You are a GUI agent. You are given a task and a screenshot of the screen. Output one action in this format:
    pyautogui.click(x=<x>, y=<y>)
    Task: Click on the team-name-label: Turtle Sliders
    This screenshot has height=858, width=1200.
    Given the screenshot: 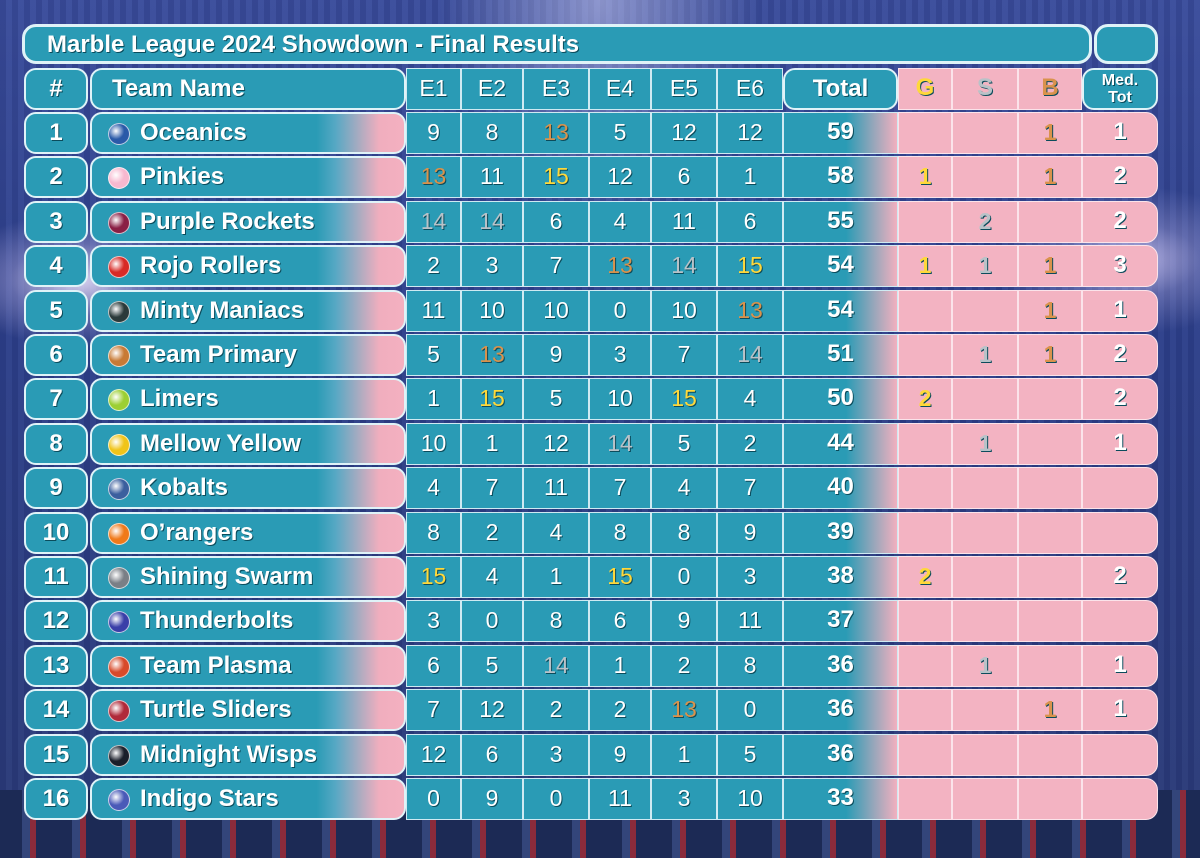 What is the action you would take?
    pyautogui.click(x=216, y=709)
    